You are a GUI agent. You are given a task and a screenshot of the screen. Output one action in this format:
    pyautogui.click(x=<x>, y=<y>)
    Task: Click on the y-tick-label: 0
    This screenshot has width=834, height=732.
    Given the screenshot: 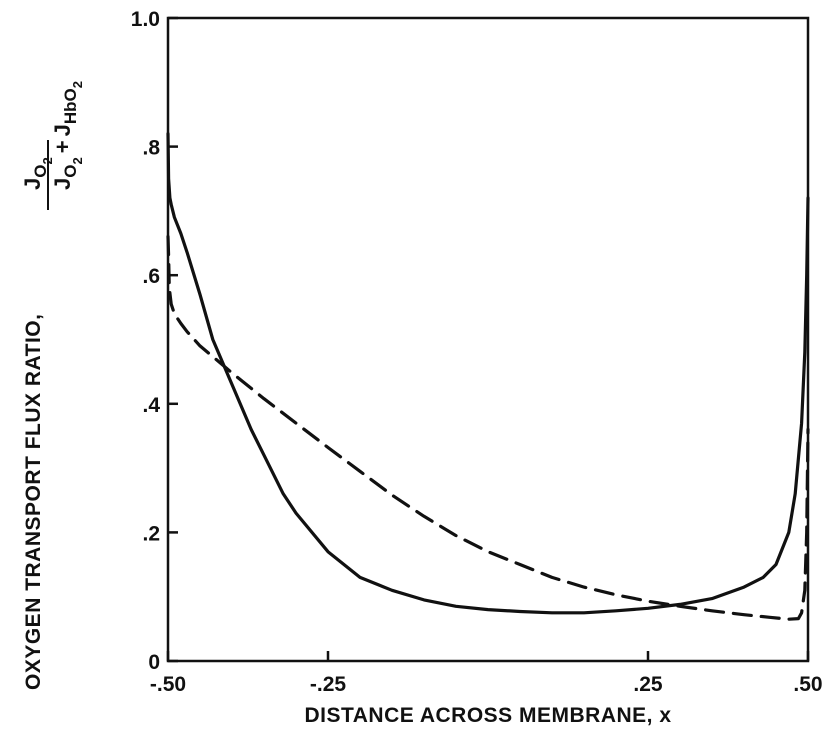 What is the action you would take?
    pyautogui.click(x=154, y=662)
    